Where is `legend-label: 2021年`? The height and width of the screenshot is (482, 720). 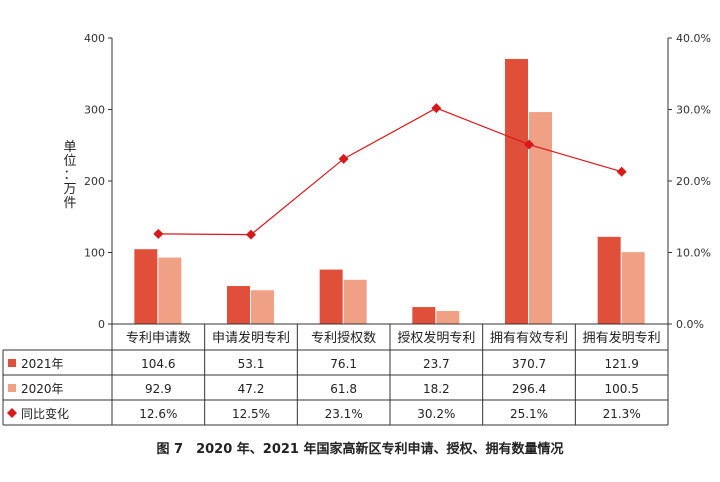 legend-label: 2021年 is located at coordinates (42, 364).